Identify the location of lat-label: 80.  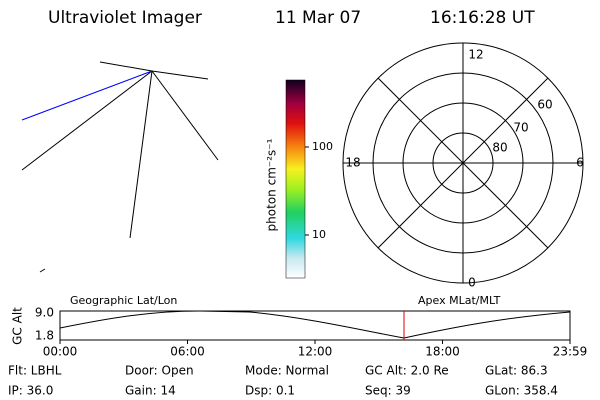
(499, 148).